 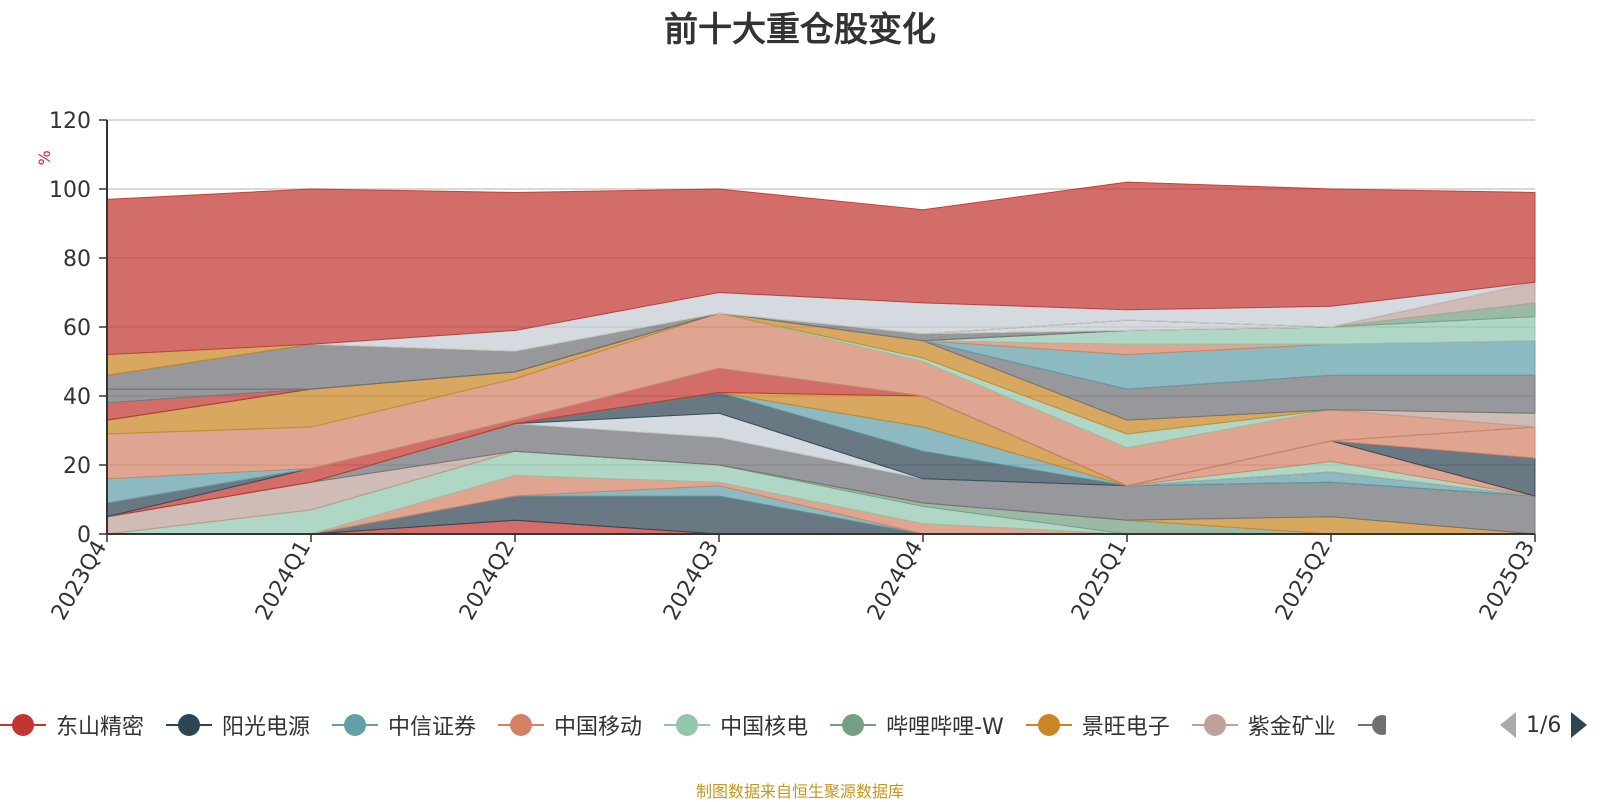 I want to click on y-tick-label: 40, so click(x=77, y=397).